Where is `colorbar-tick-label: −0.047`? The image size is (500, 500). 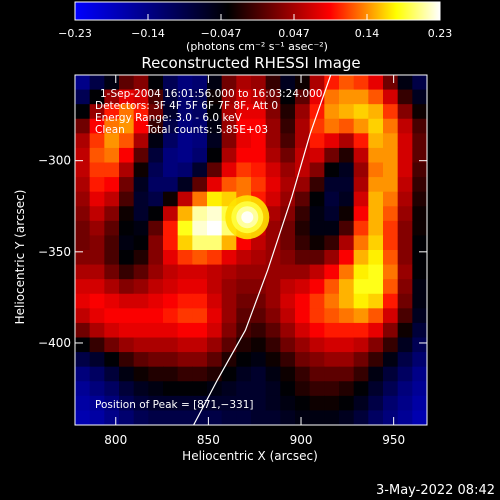 colorbar-tick-label: −0.047 is located at coordinates (221, 33).